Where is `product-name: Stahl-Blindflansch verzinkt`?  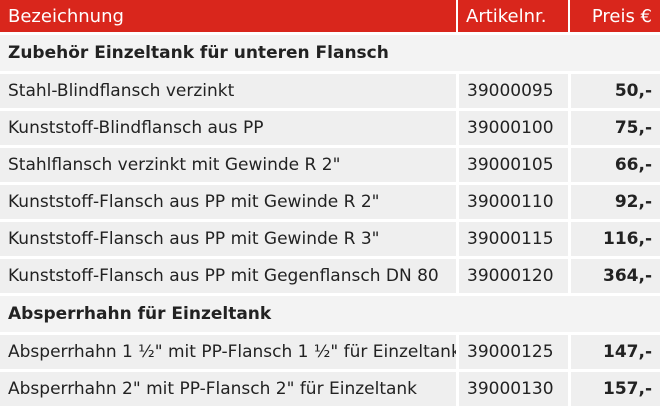
product-name: Stahl-Blindflansch verzinkt is located at coordinates (228, 89).